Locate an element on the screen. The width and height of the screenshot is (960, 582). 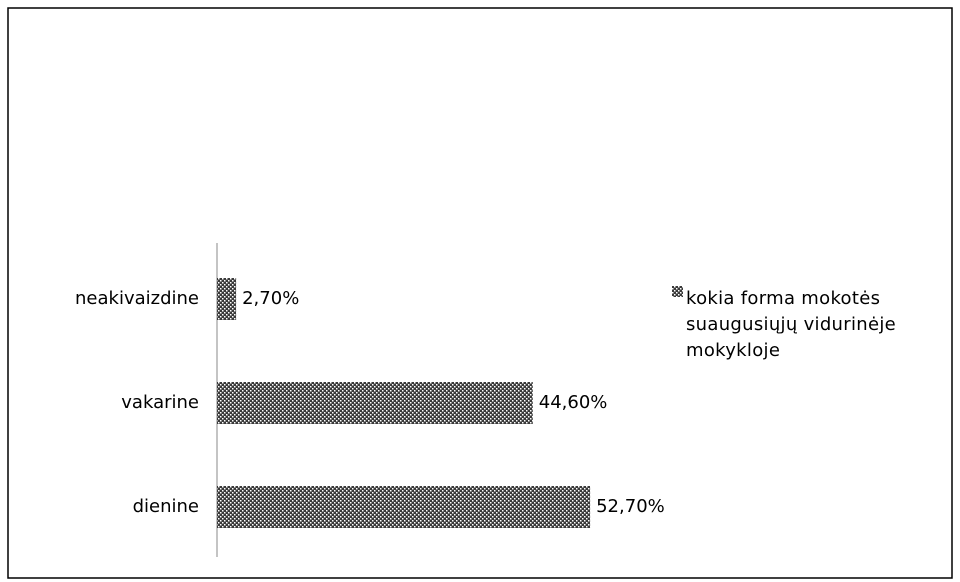
y-tick-label: dienine is located at coordinates (166, 506).